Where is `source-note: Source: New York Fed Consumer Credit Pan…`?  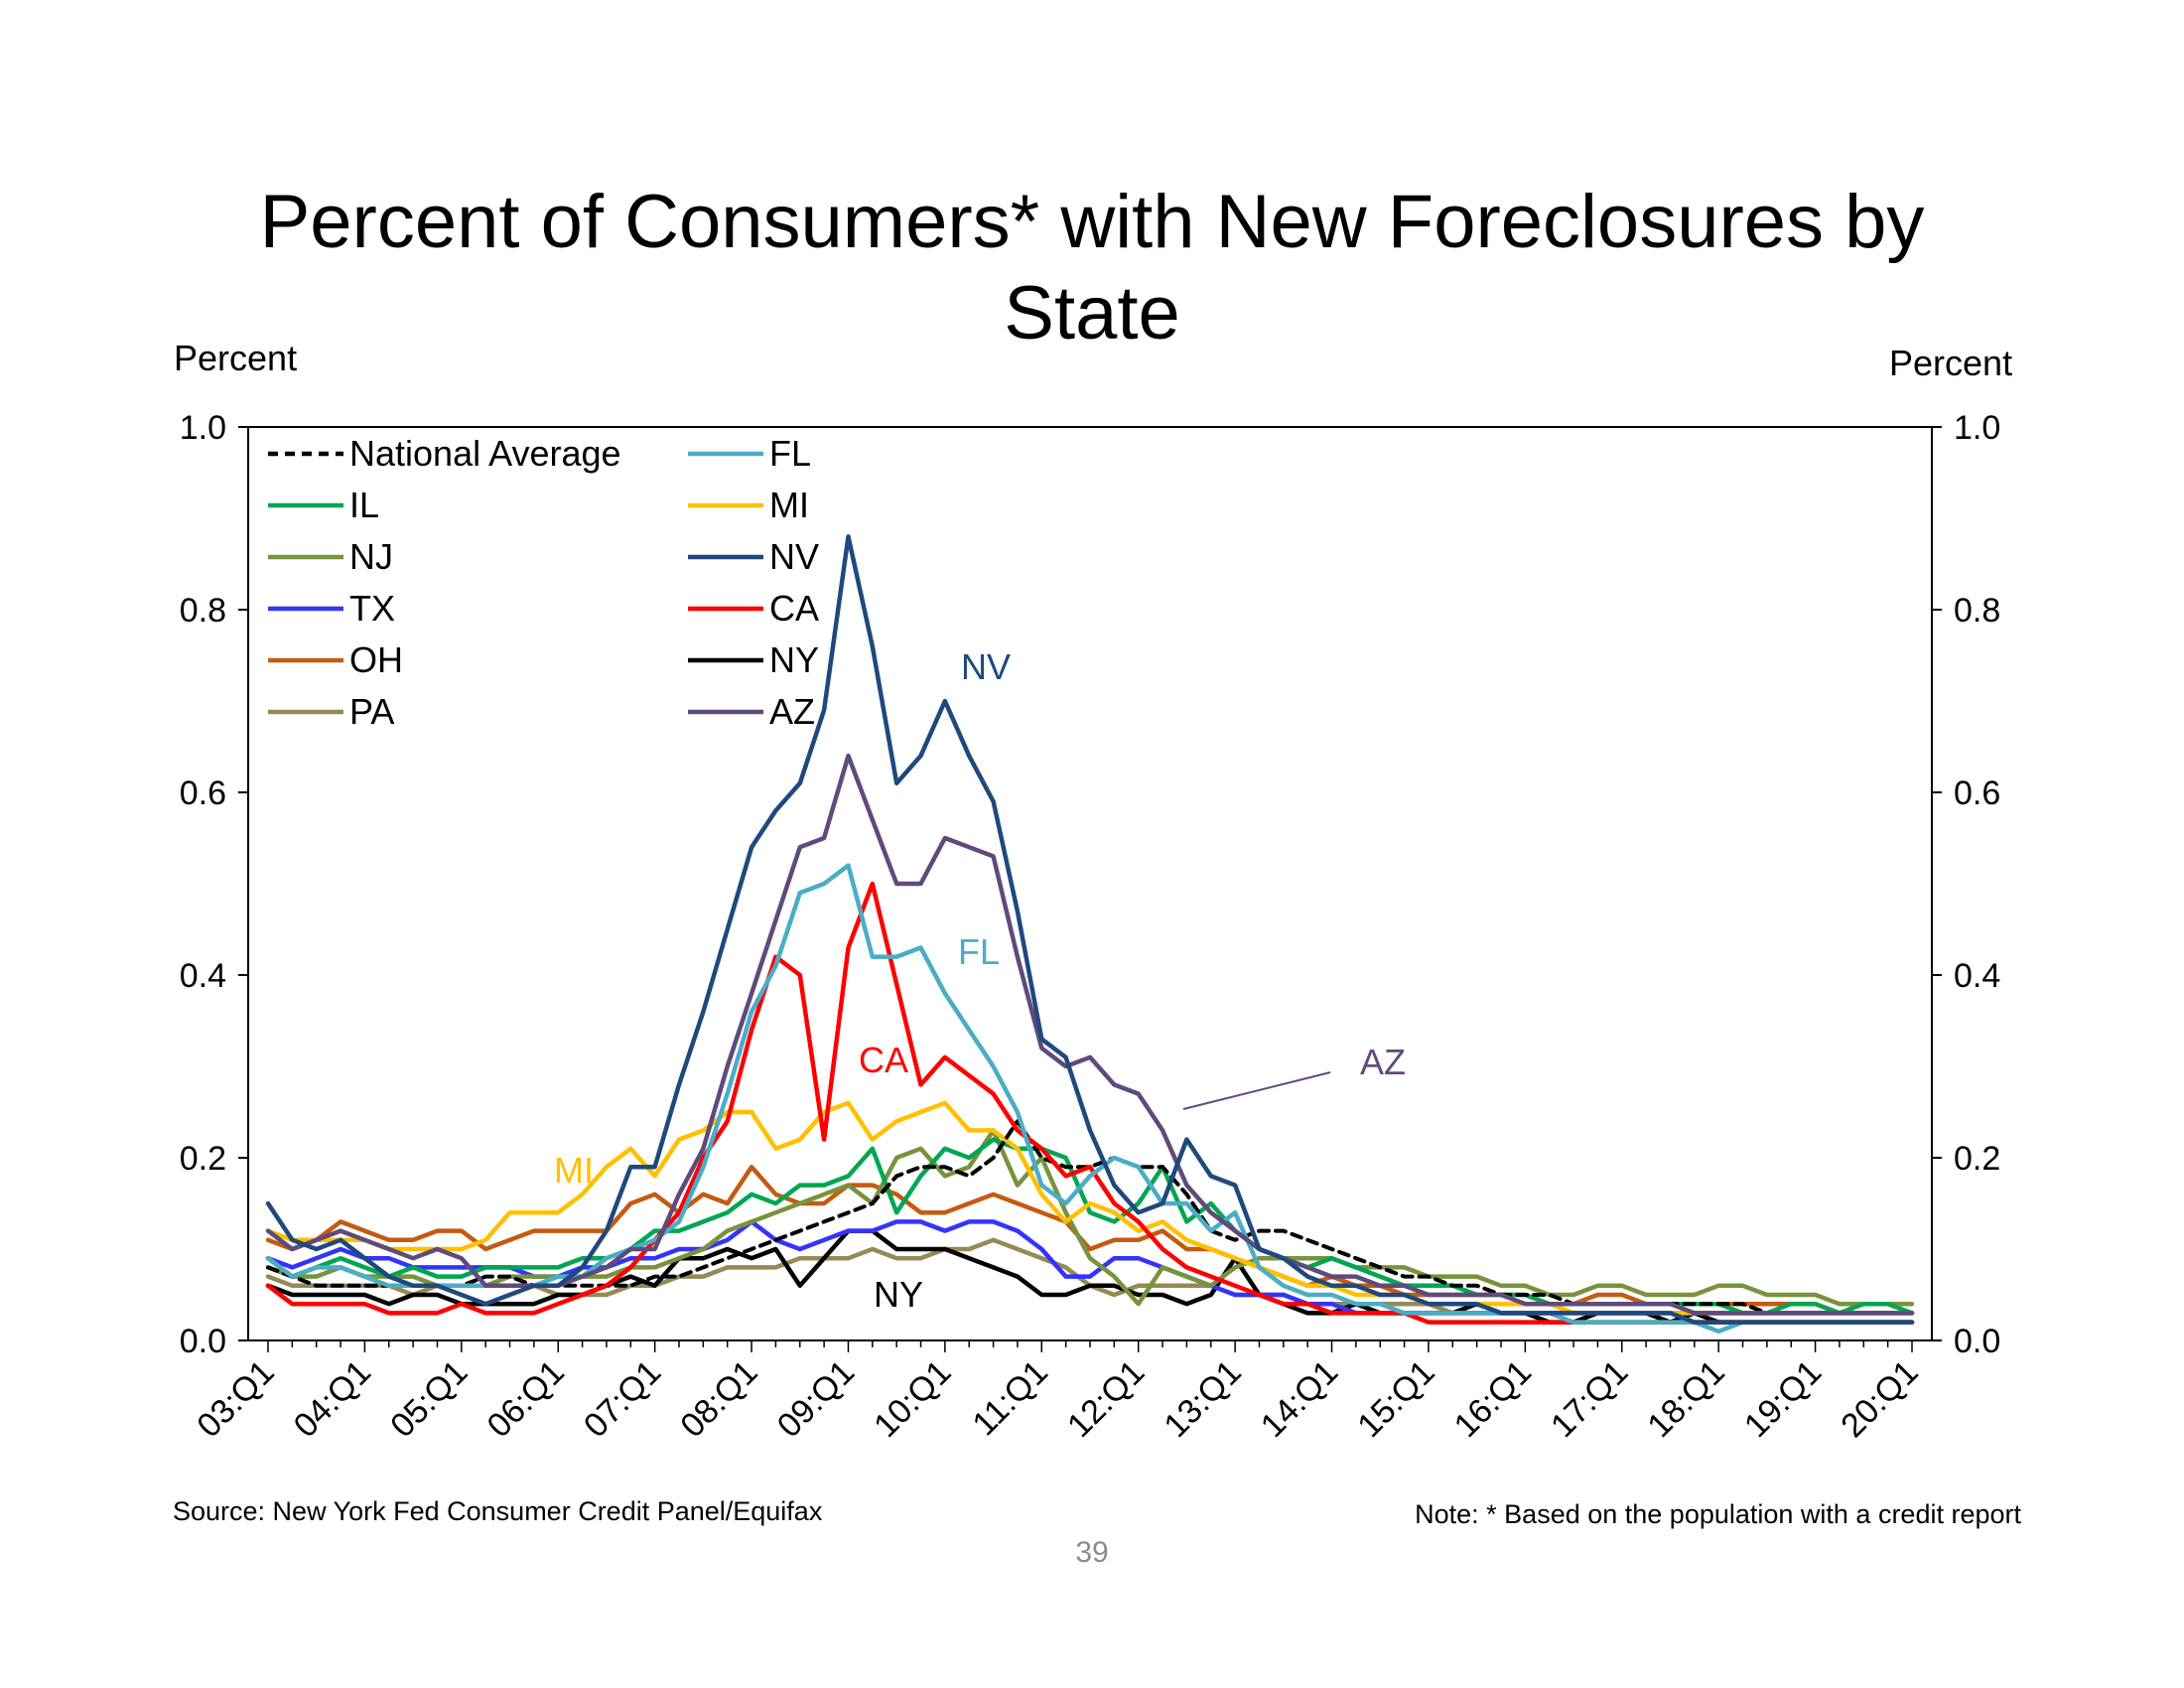 source-note: Source: New York Fed Consumer Credit Pan… is located at coordinates (498, 1511).